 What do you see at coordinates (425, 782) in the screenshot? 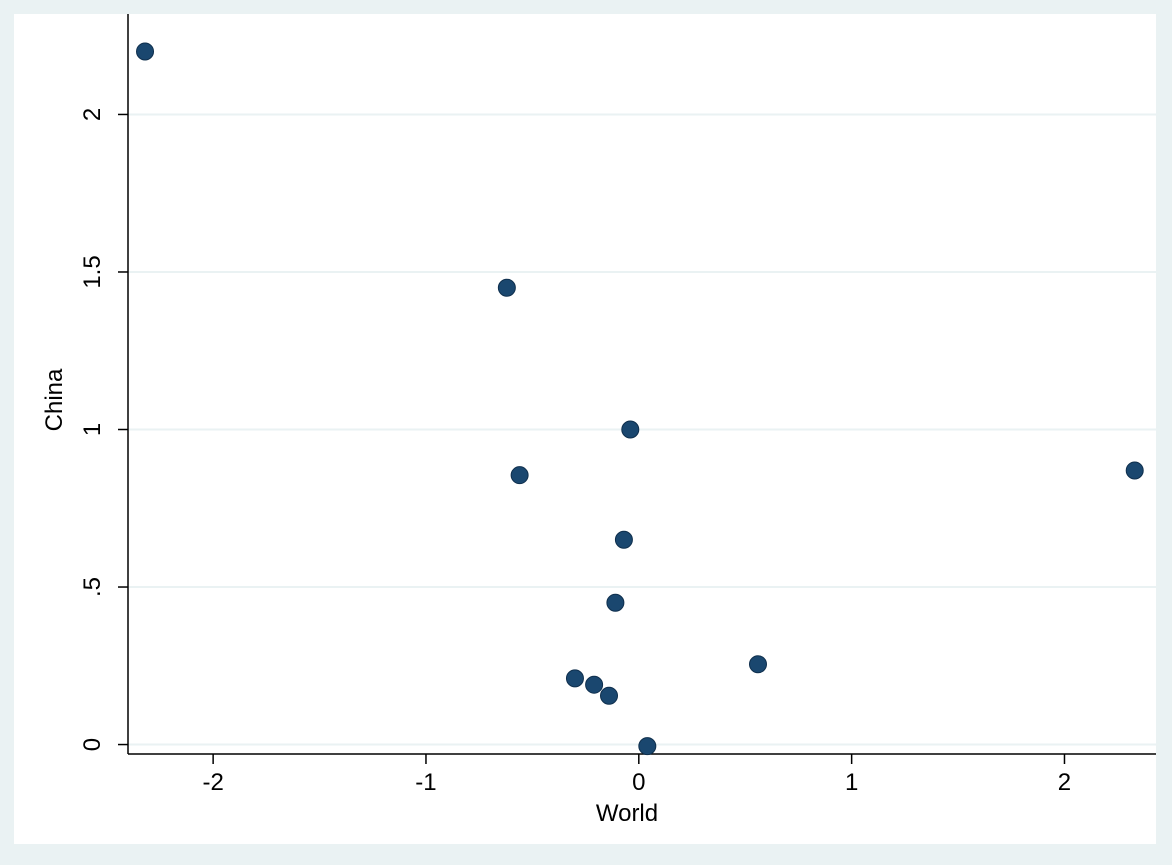
I see `x-tick-label: -1` at bounding box center [425, 782].